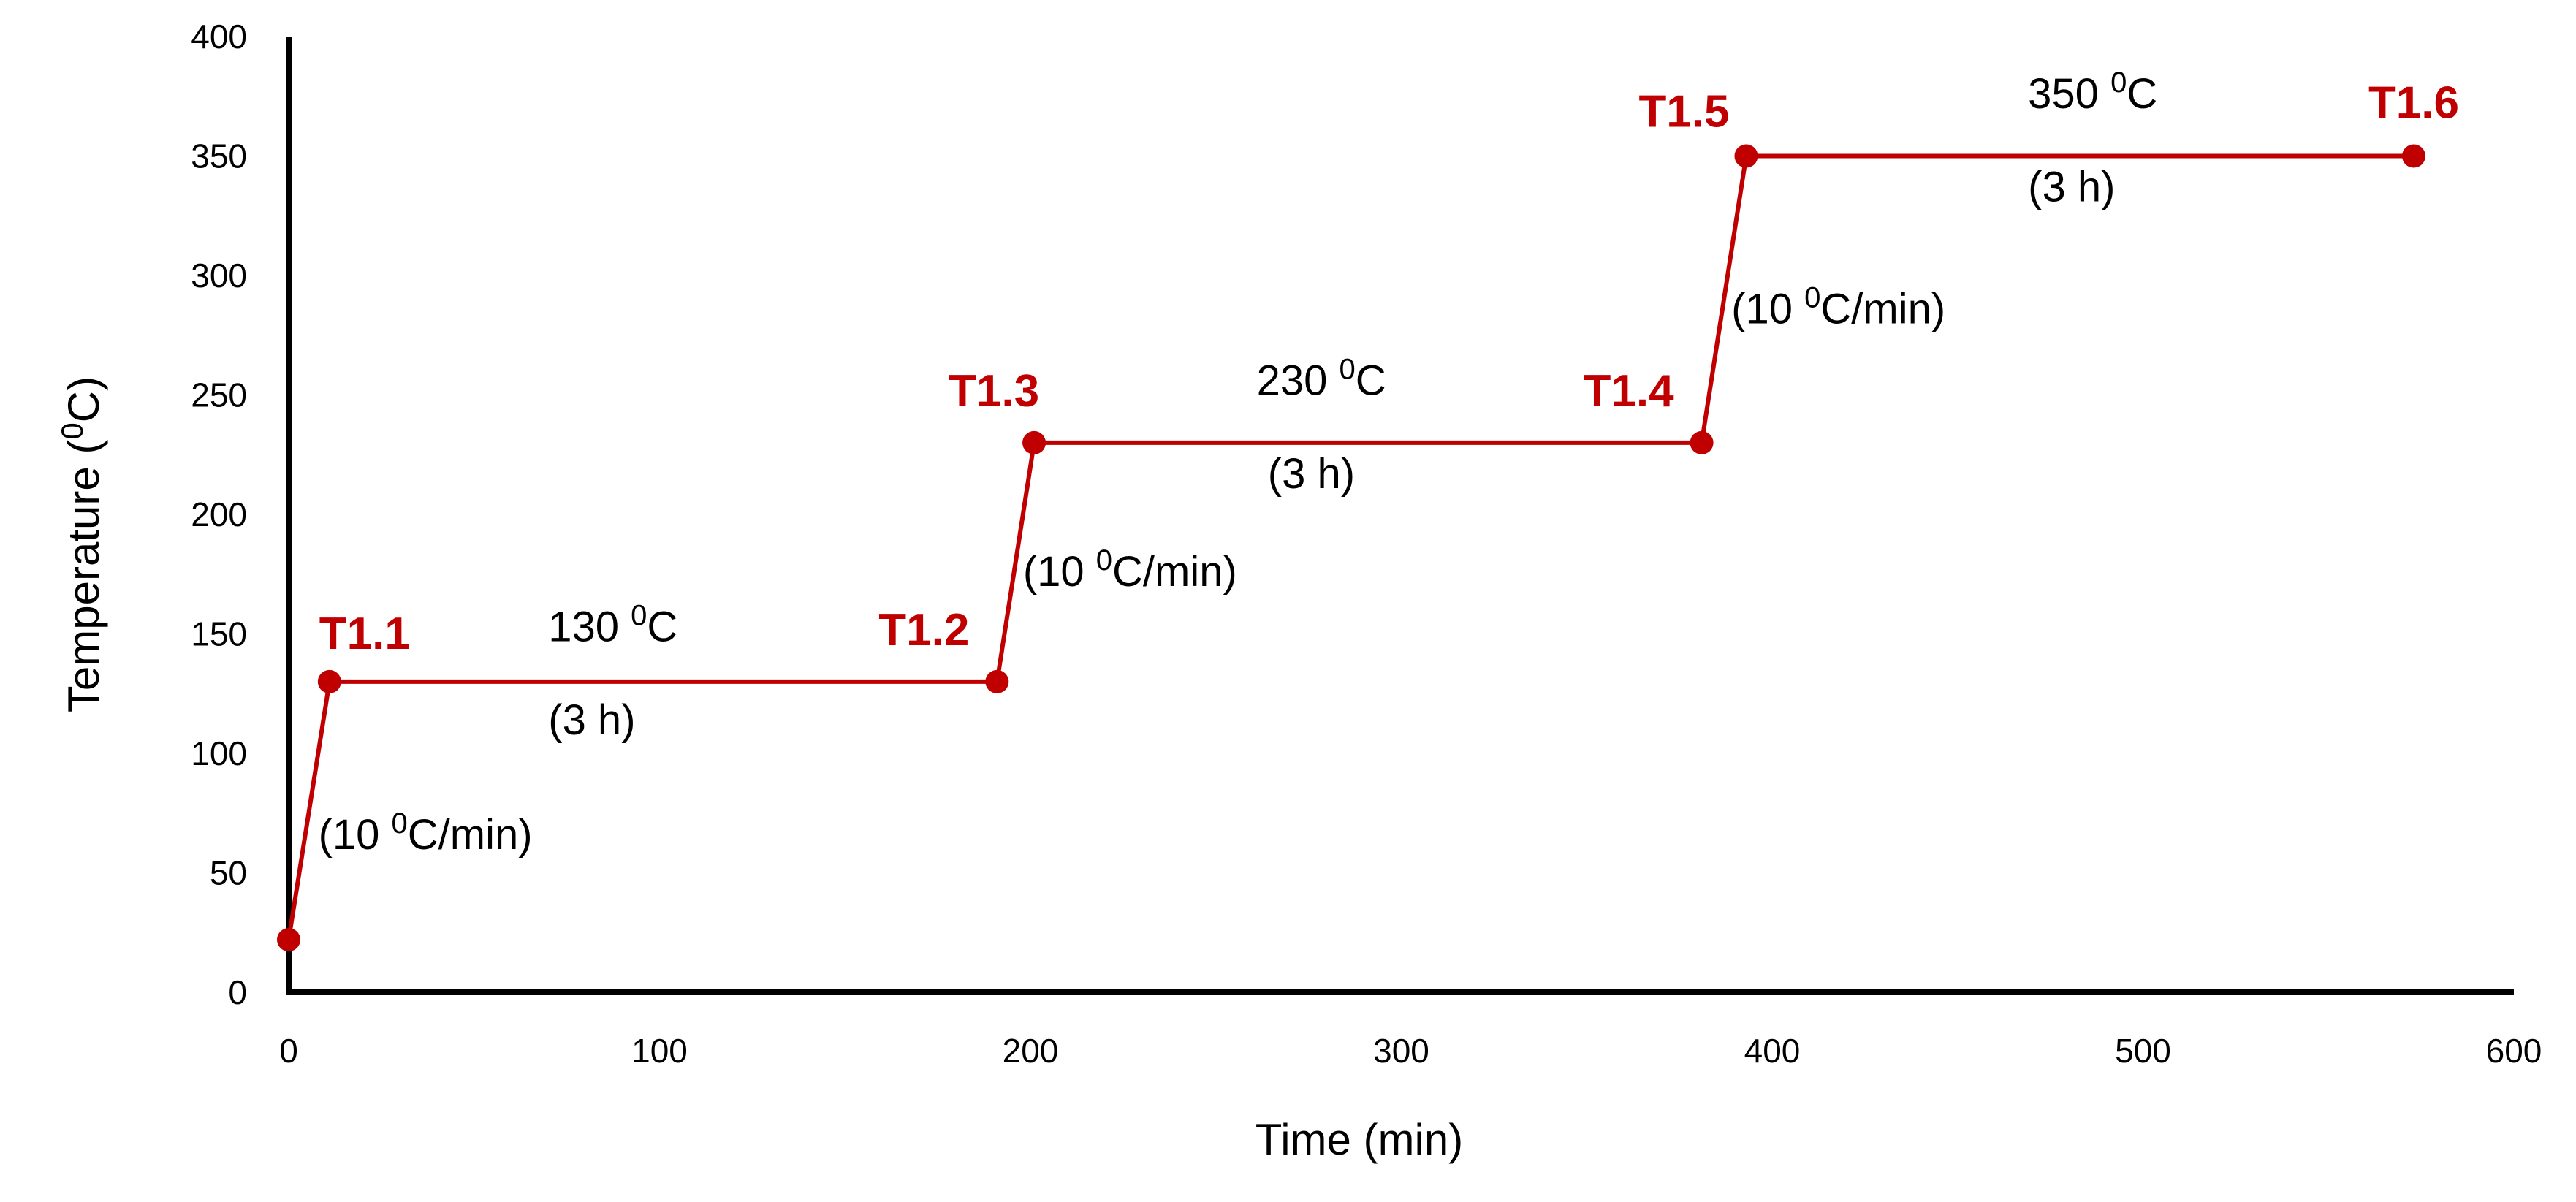  What do you see at coordinates (1772, 1051) in the screenshot?
I see `x-tick-label: 400` at bounding box center [1772, 1051].